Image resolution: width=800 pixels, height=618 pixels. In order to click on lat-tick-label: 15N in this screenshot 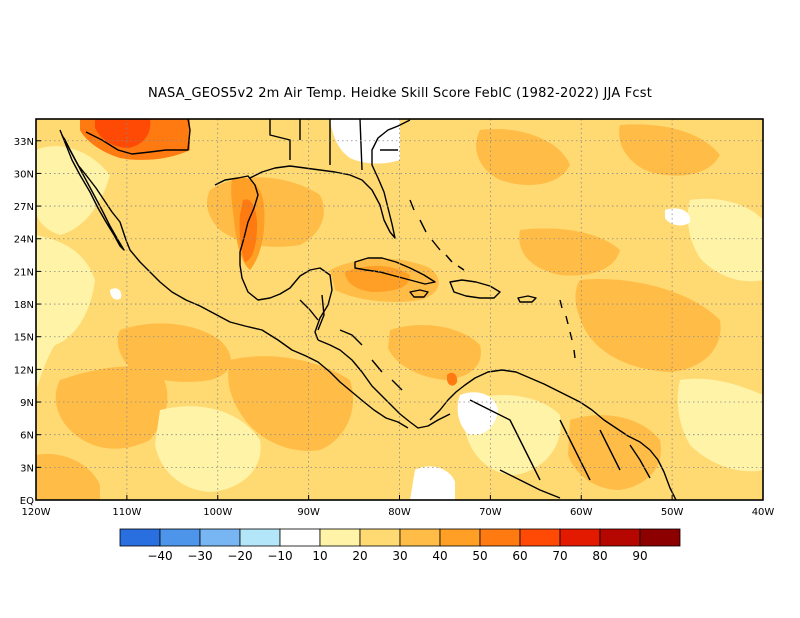, I will do `click(24, 338)`.